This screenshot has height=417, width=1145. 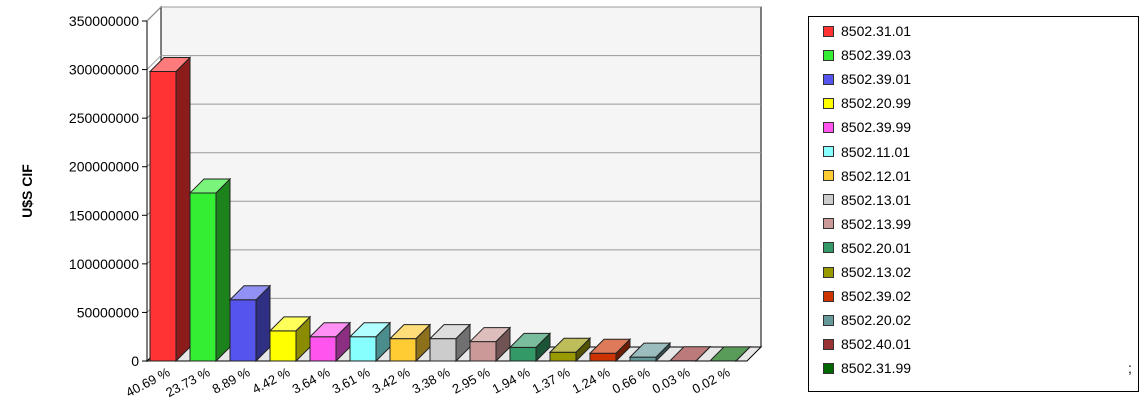 What do you see at coordinates (876, 272) in the screenshot?
I see `legend-label: 8502.13.02` at bounding box center [876, 272].